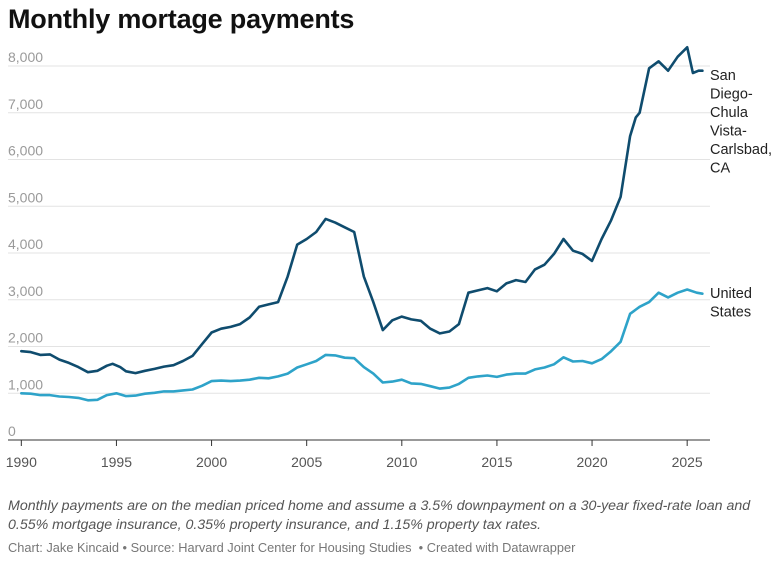 Image resolution: width=780 pixels, height=563 pixels. I want to click on x-tick-label: 2020, so click(591, 462).